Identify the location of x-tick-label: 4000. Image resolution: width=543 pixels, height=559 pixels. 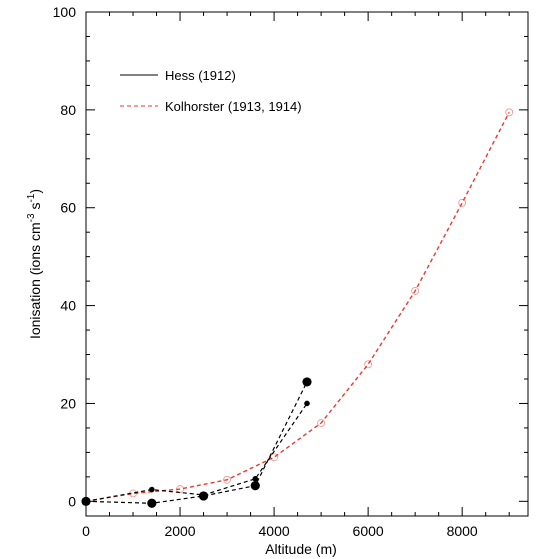
(274, 531).